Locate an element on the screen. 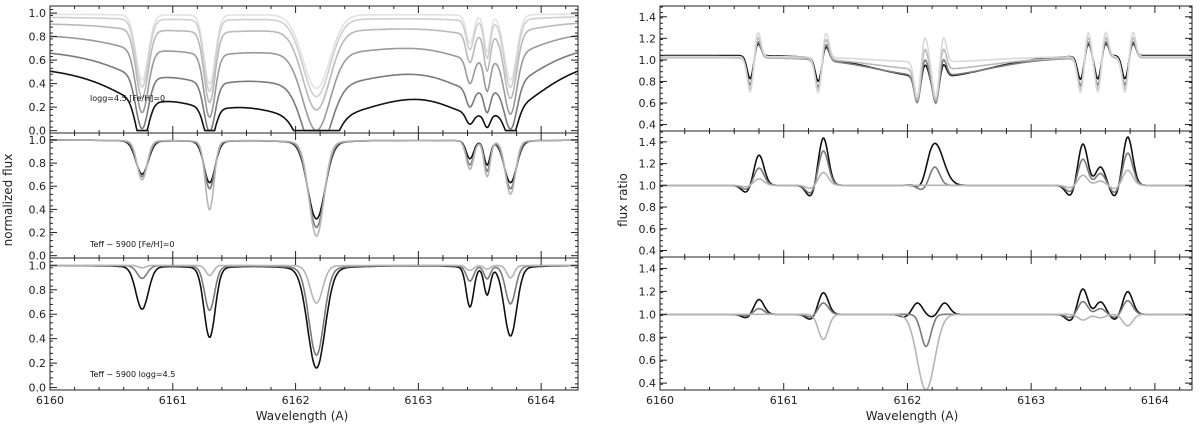 This screenshot has width=1200, height=429. panel-annotation: Teff ~ 5900 logg=4.5 is located at coordinates (132, 374).